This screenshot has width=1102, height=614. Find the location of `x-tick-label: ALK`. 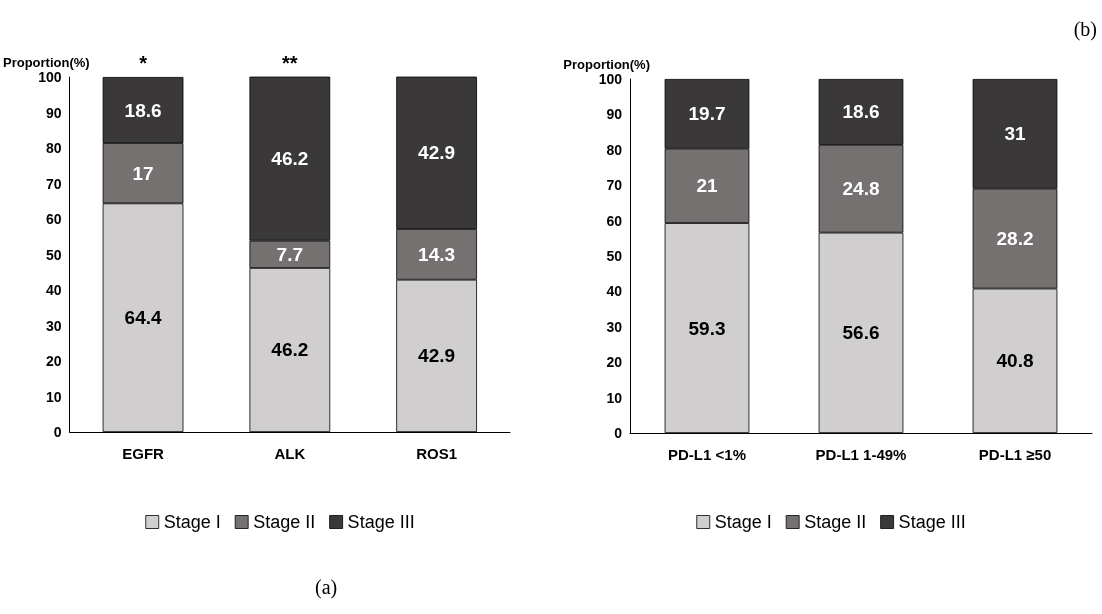

x-tick-label: ALK is located at coordinates (290, 453).